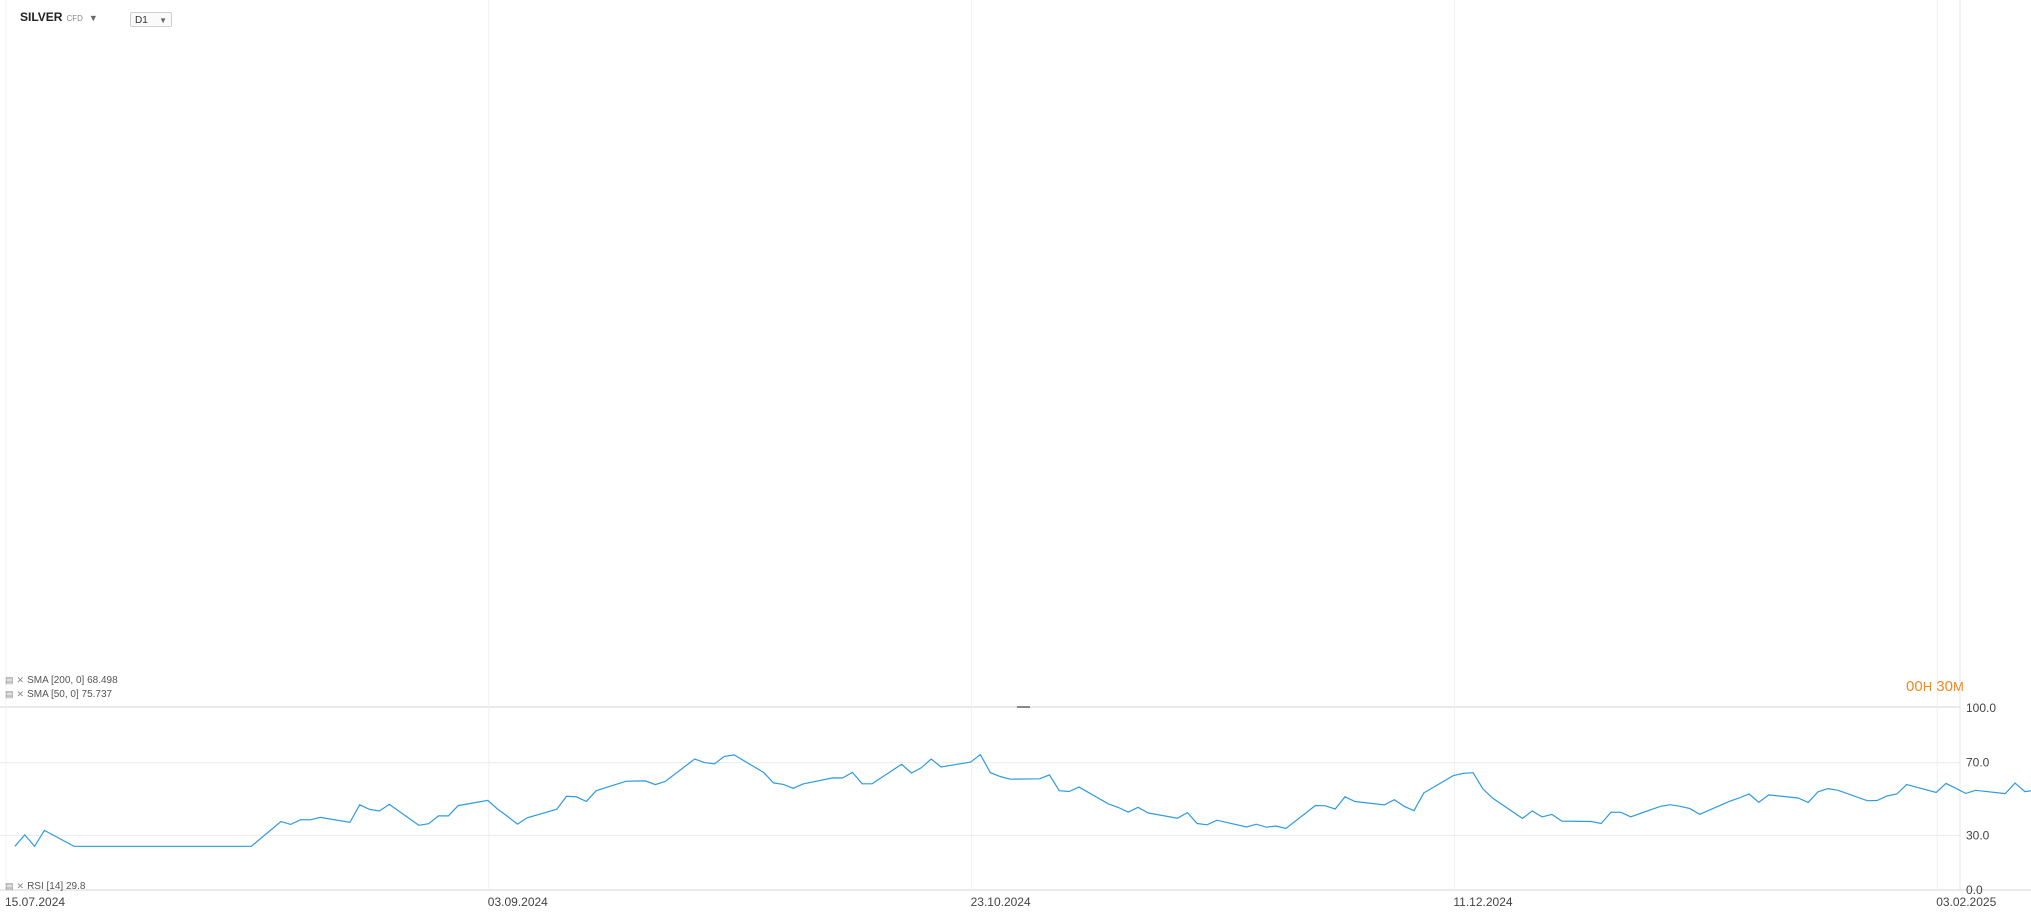 This screenshot has width=2031, height=918. Describe the element at coordinates (1482, 902) in the screenshot. I see `x-tick-label: 11.12.2024` at that location.